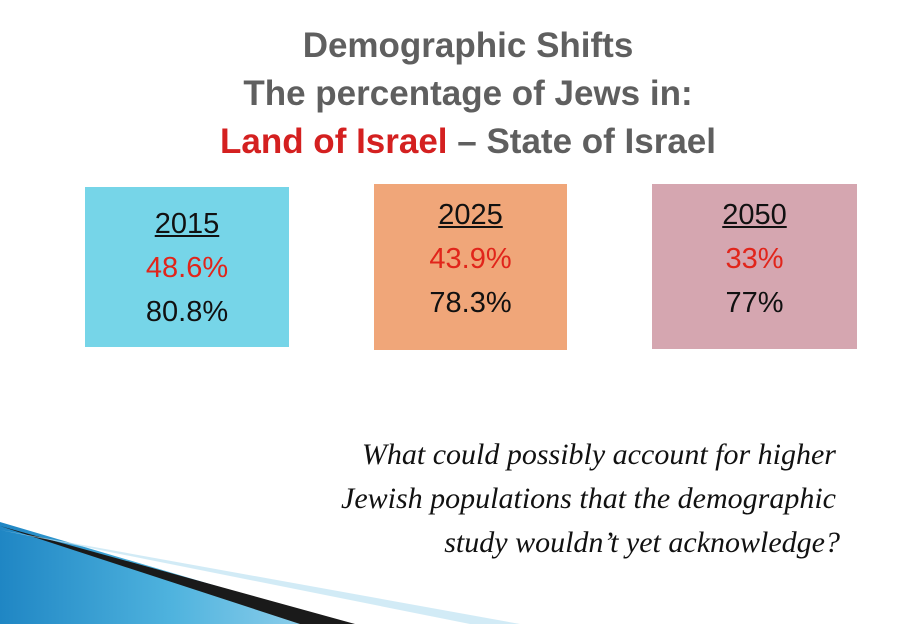  What do you see at coordinates (588, 498) in the screenshot?
I see `question-line-2: Jewish populations that the demographic` at bounding box center [588, 498].